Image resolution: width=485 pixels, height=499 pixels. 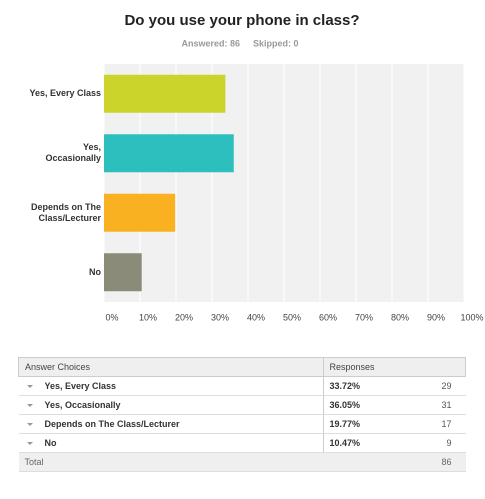 What do you see at coordinates (276, 43) in the screenshot?
I see `subtitle: Skipped: 0` at bounding box center [276, 43].